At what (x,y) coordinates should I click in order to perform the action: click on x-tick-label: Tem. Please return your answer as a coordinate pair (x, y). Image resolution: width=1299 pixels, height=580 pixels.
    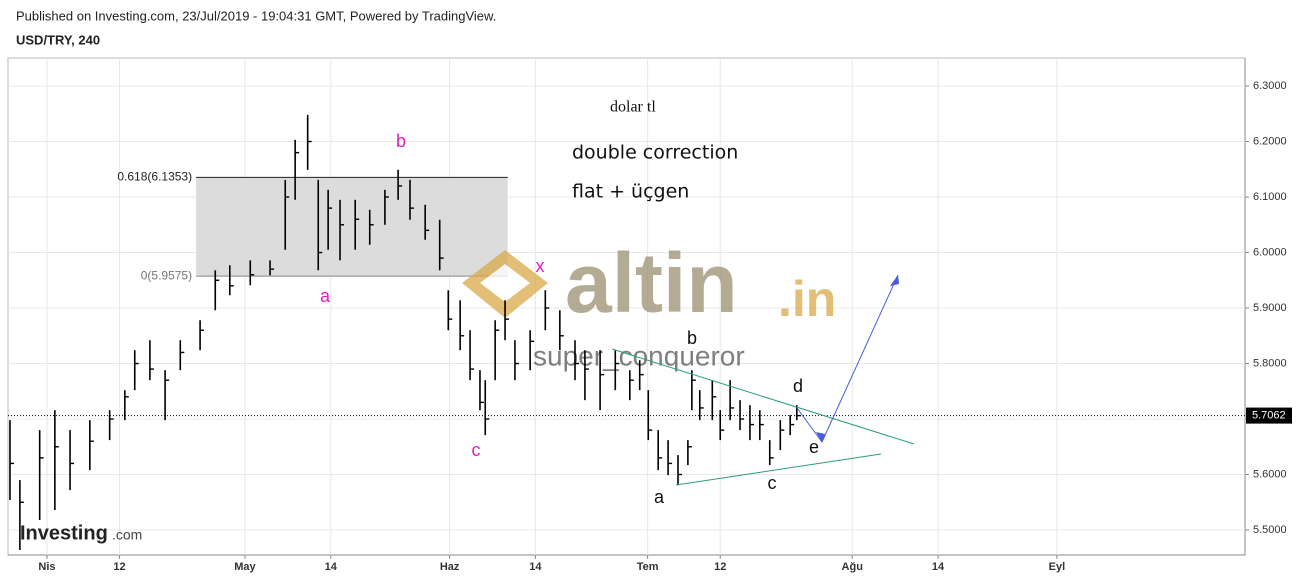
    Looking at the image, I should click on (648, 567).